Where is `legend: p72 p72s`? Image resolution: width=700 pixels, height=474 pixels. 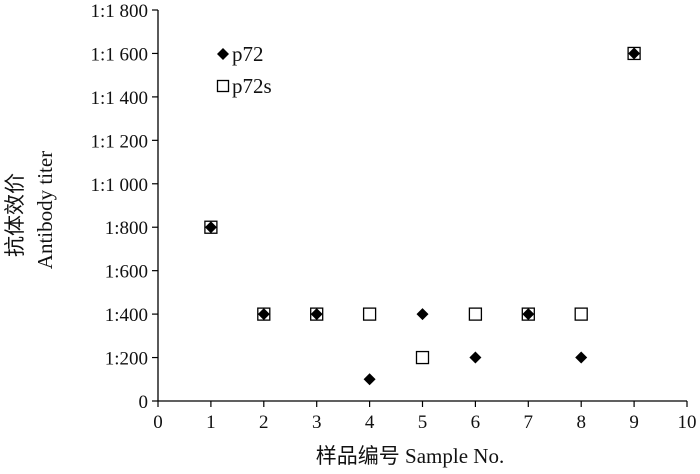 legend: p72 p72s is located at coordinates (244, 70).